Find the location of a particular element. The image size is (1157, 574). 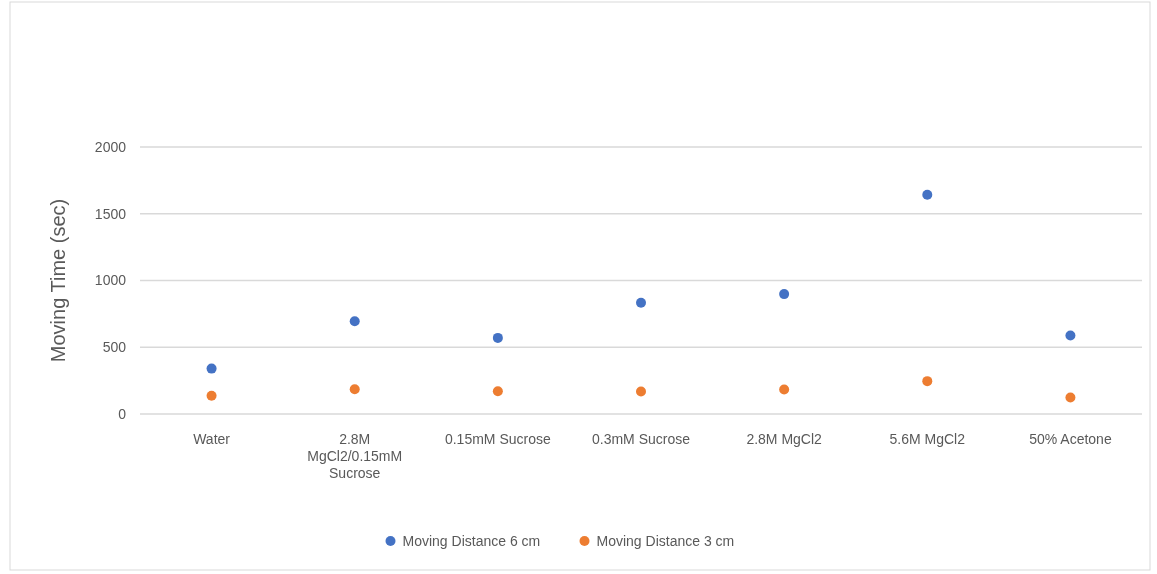

x-tick-label: 2.8M MgCl2 is located at coordinates (784, 439).